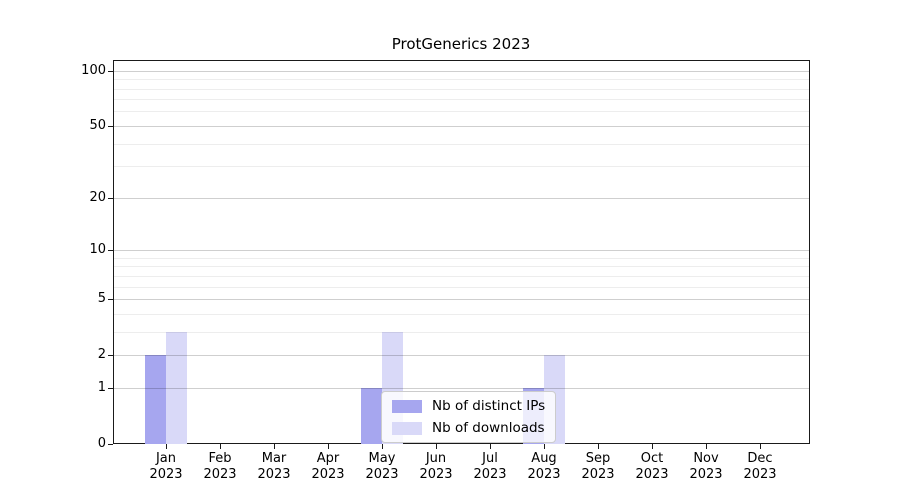 The image size is (900, 500). I want to click on y-tick-label: 10, so click(97, 249).